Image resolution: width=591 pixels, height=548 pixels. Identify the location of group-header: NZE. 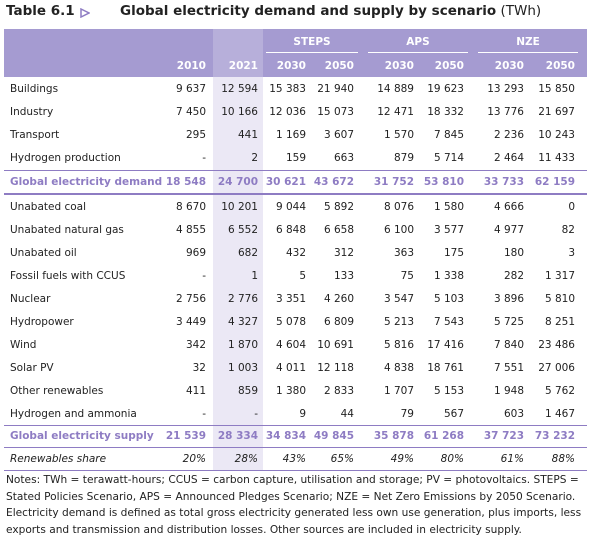
(528, 42).